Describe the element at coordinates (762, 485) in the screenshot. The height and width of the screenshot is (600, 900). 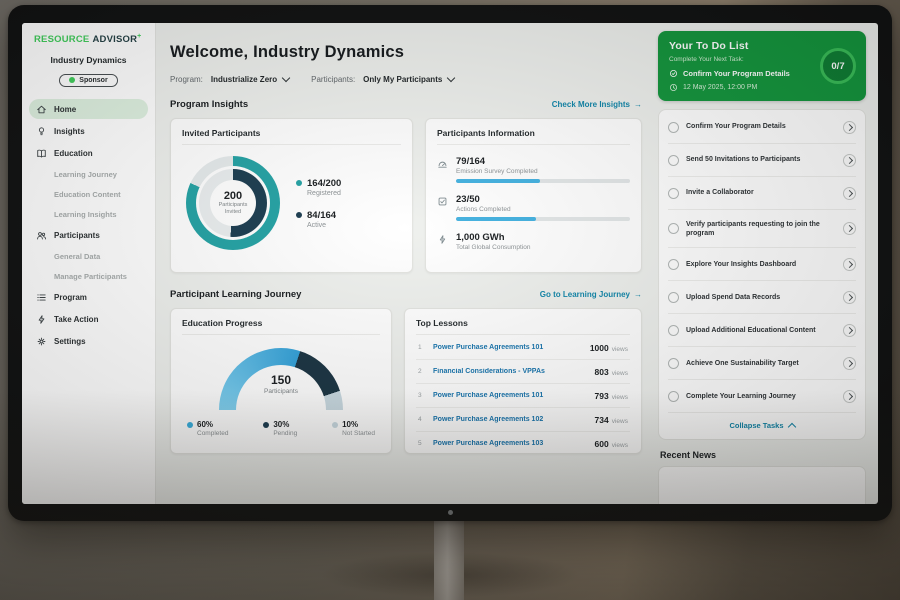
I see `recent-news-card` at that location.